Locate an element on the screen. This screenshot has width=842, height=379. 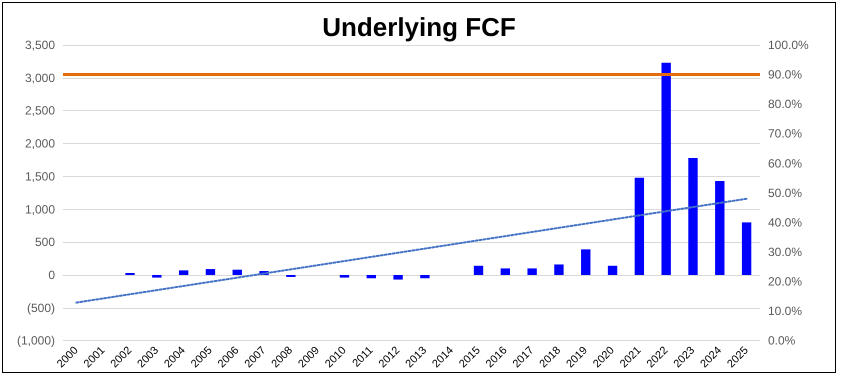
y-tick-label: 500 is located at coordinates (45, 242).